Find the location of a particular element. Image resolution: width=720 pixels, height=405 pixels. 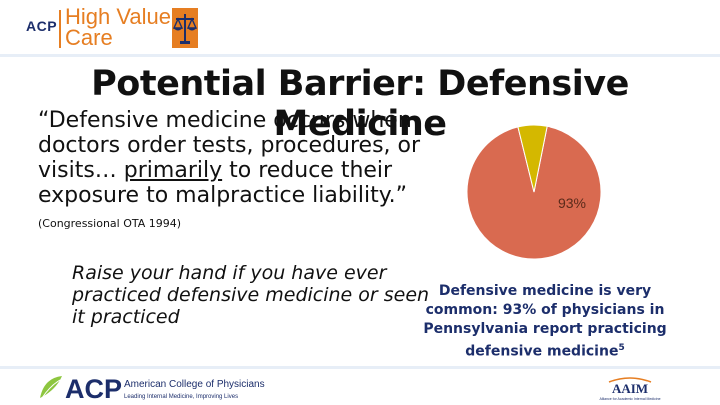

footer-acp-name: American College of Physicians is located at coordinates (194, 384).